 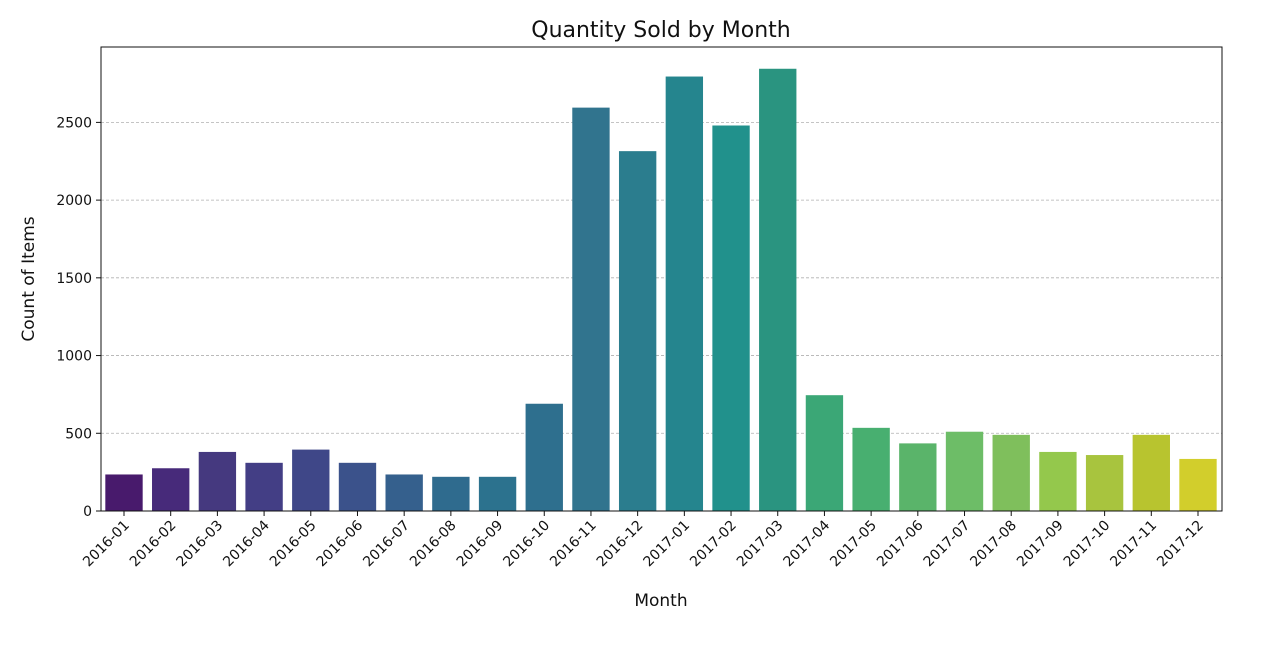 I want to click on x-tick-label: 2016-03, so click(x=200, y=544).